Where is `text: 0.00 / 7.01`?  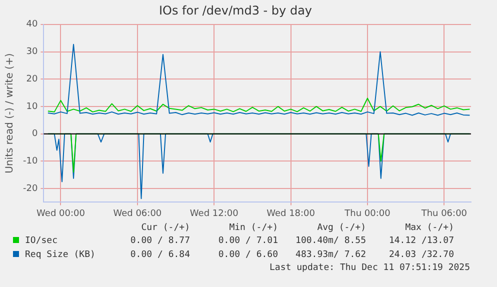 text: 0.00 / 7.01 is located at coordinates (247, 241).